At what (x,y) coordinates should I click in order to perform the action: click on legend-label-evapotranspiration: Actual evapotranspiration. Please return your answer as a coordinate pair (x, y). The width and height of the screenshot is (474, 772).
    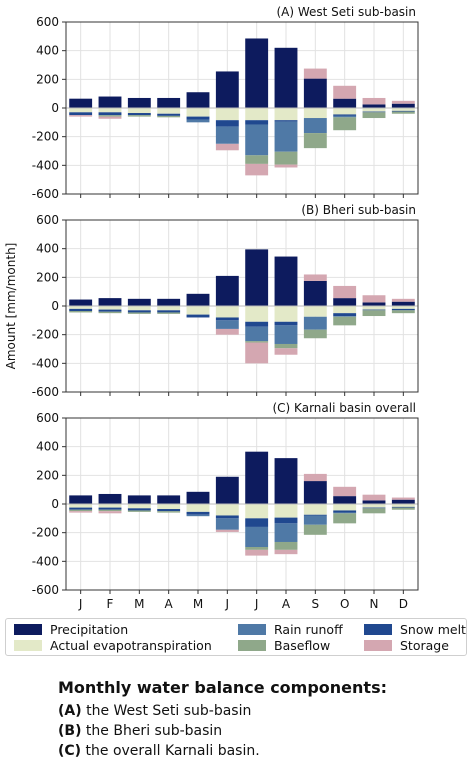
    Looking at the image, I should click on (131, 645).